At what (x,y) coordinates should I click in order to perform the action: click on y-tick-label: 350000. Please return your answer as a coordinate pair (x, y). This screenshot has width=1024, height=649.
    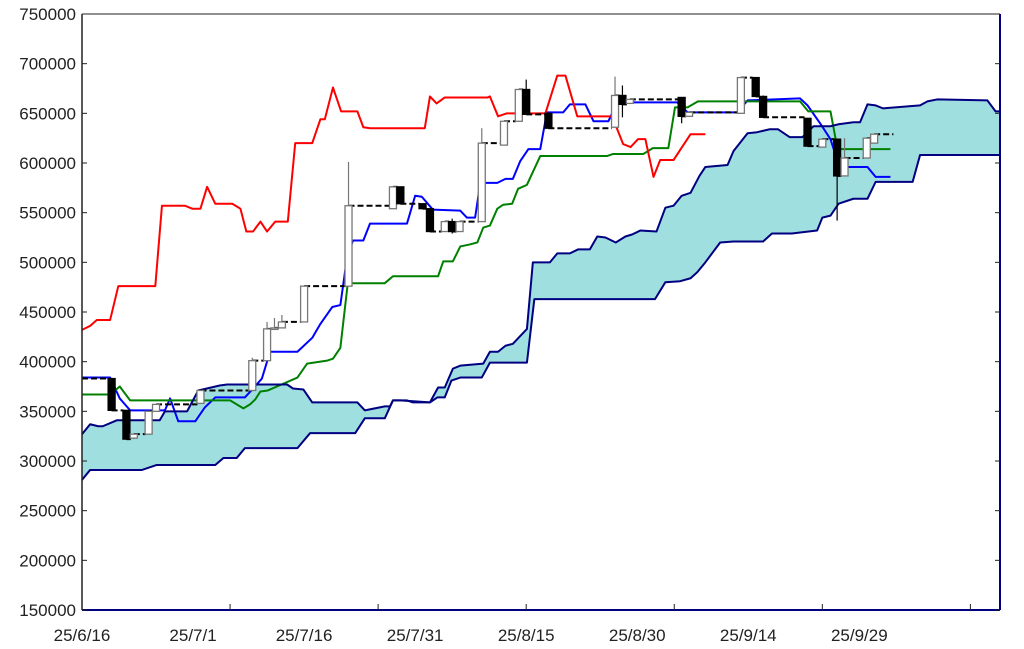
    Looking at the image, I should click on (47, 411).